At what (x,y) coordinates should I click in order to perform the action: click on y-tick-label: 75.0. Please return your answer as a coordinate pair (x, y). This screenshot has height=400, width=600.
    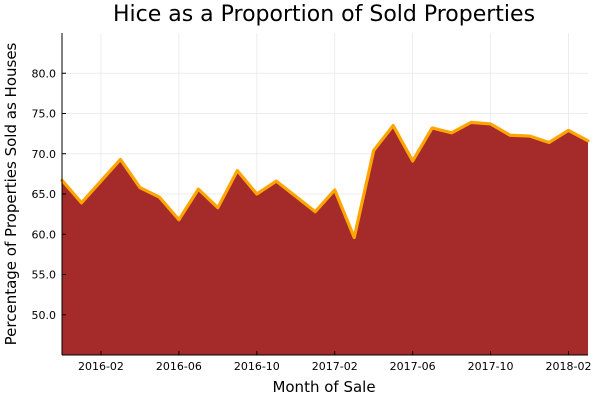
    Looking at the image, I should click on (44, 114).